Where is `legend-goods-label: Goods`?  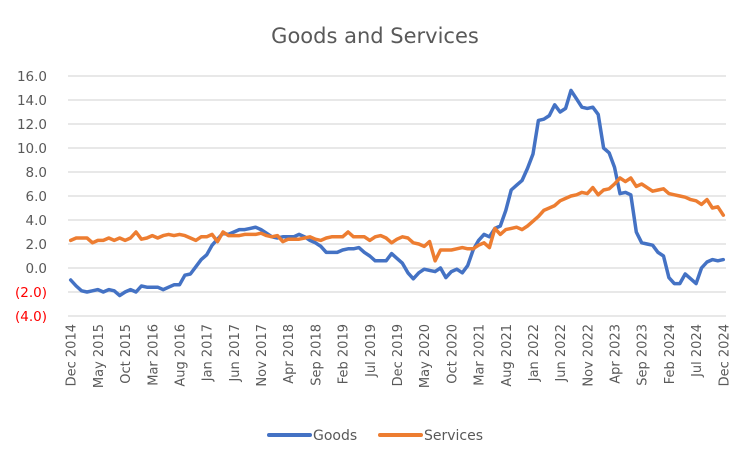
legend-goods-label: Goods is located at coordinates (335, 436).